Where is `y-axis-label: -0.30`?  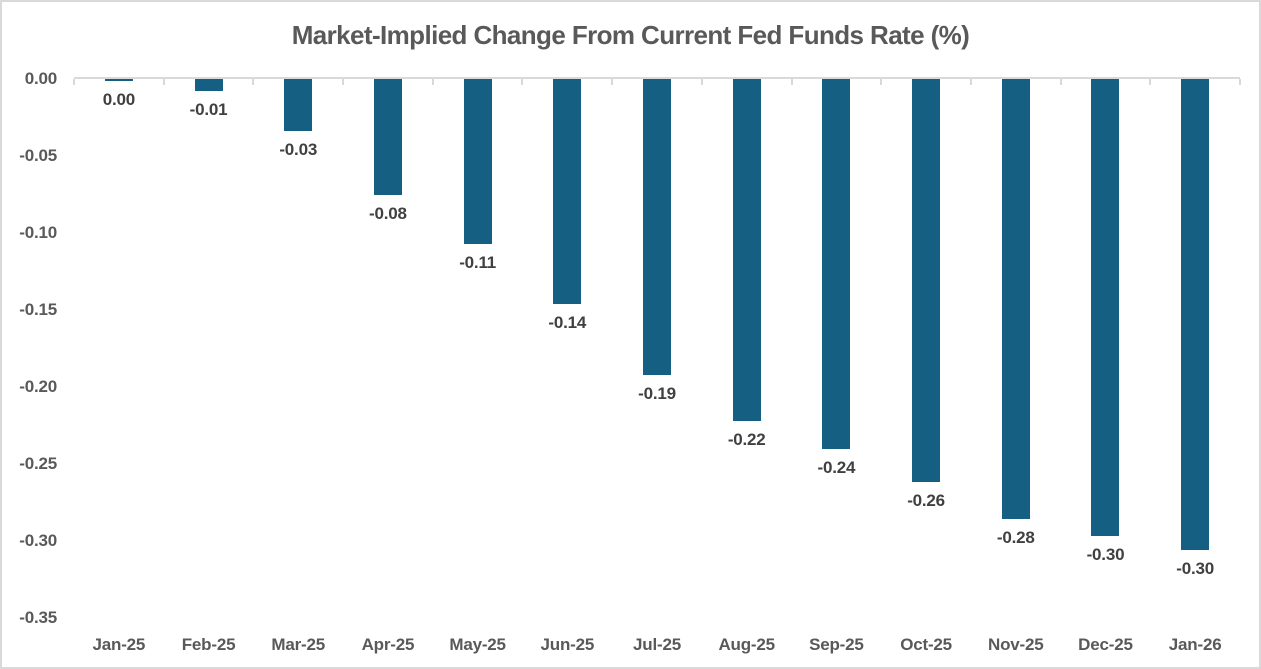
y-axis-label: -0.30 is located at coordinates (38, 540).